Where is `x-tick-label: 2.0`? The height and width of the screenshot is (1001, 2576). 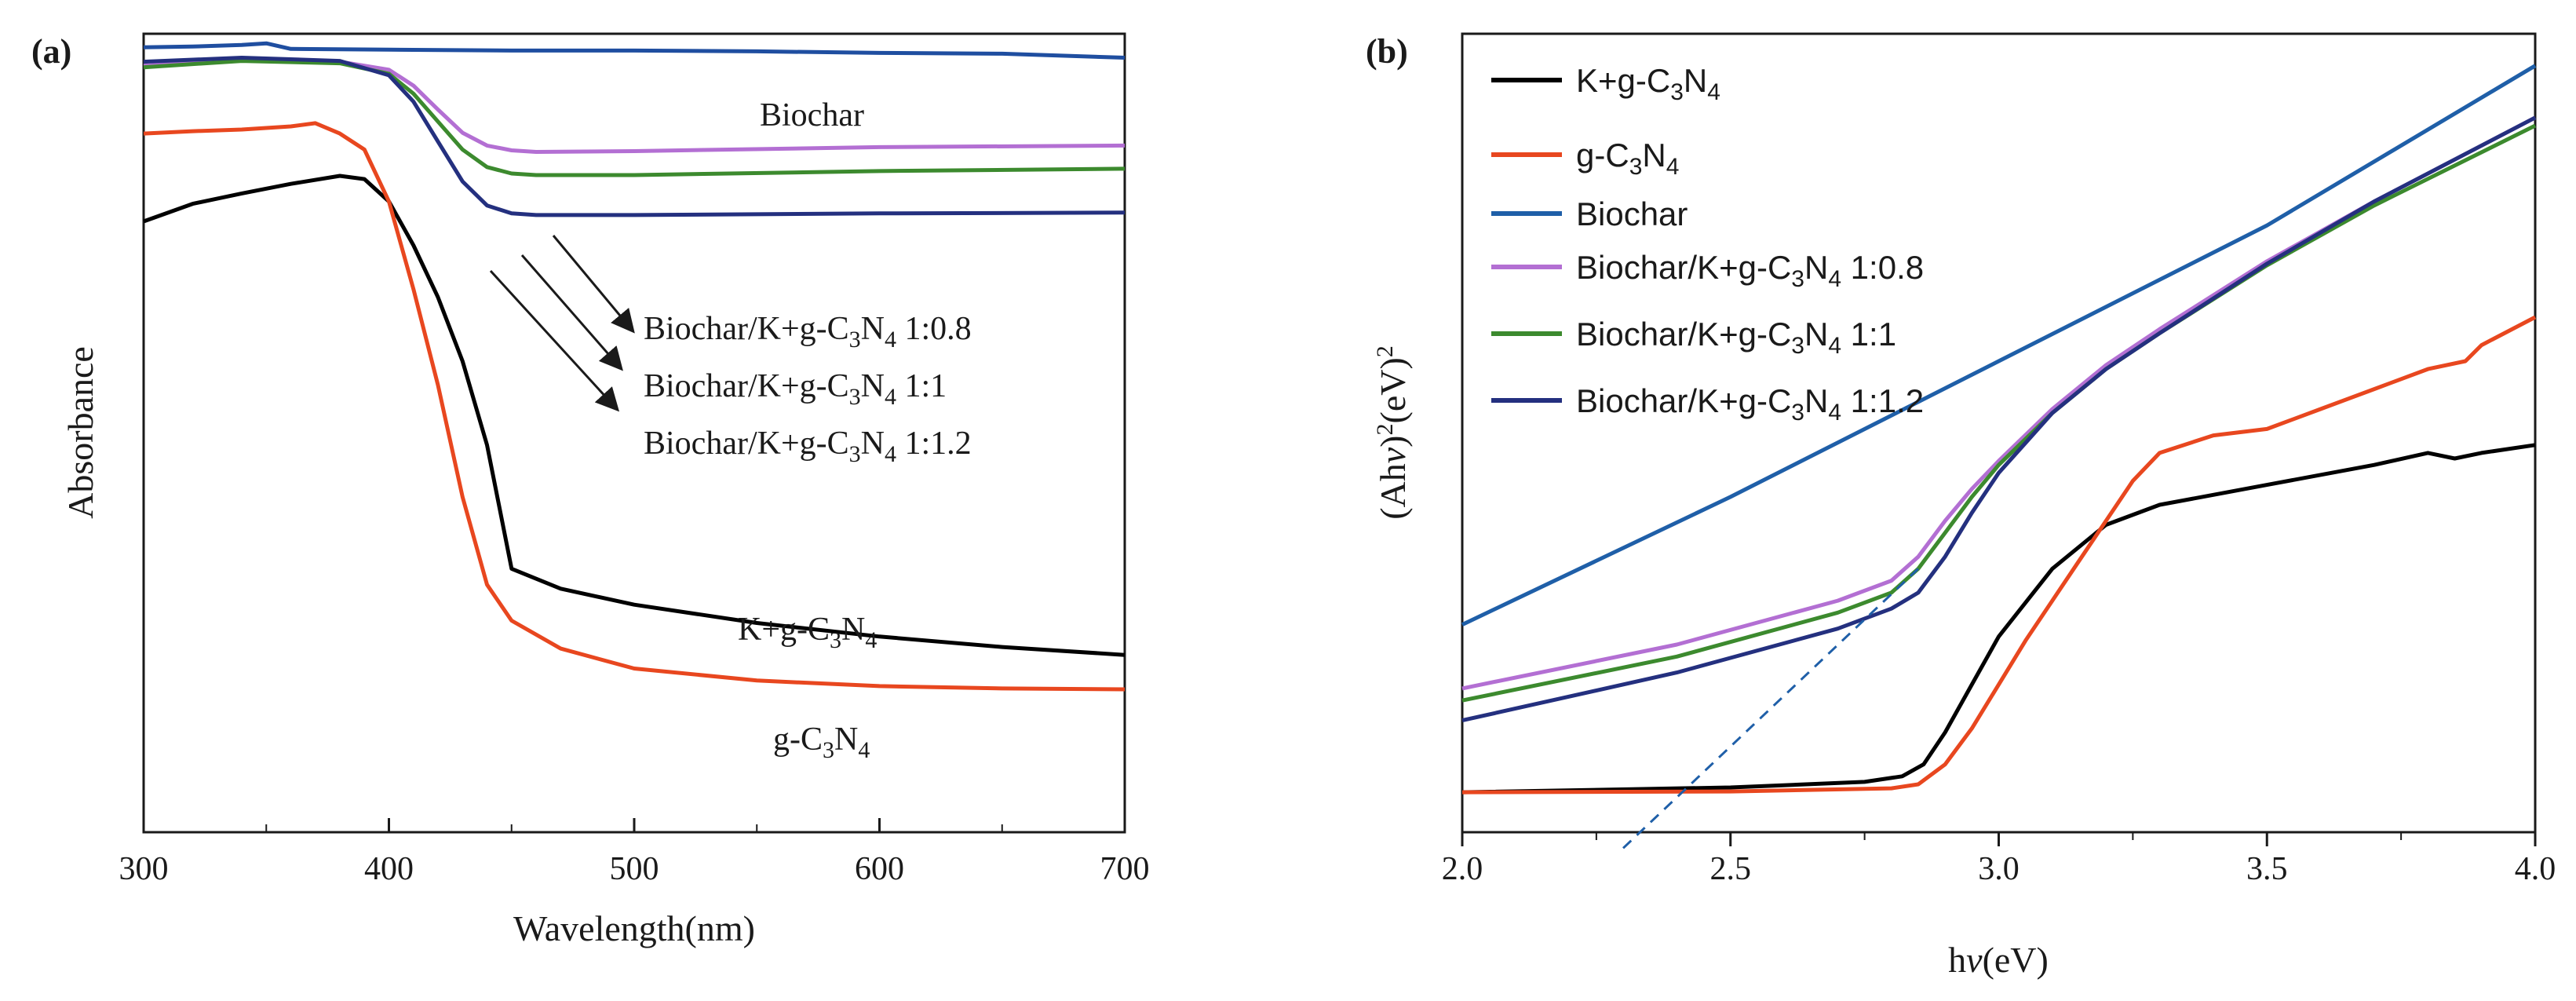
x-tick-label: 2.0 is located at coordinates (1462, 869).